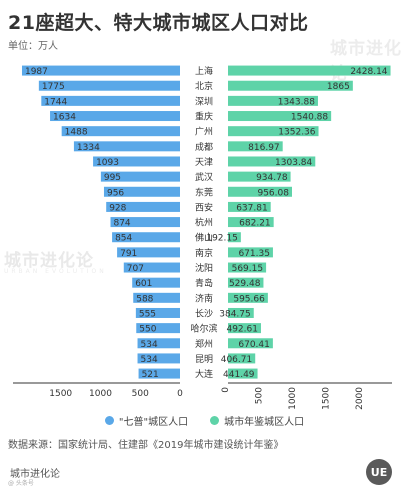  What do you see at coordinates (204, 86) in the screenshot?
I see `city-label: 北京` at bounding box center [204, 86].